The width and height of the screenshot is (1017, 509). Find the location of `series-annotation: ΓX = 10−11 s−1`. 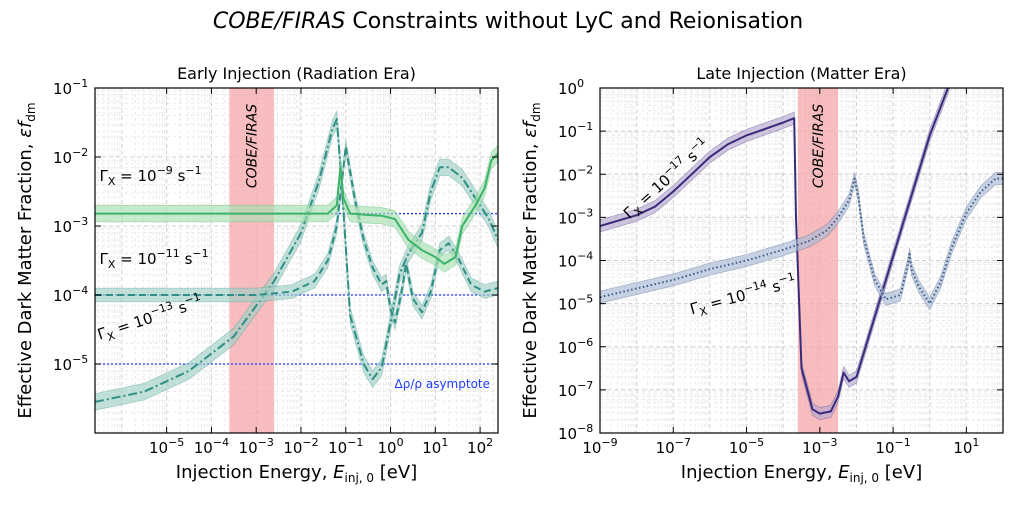

series-annotation: ΓX = 10−11 s−1 is located at coordinates (153, 259).